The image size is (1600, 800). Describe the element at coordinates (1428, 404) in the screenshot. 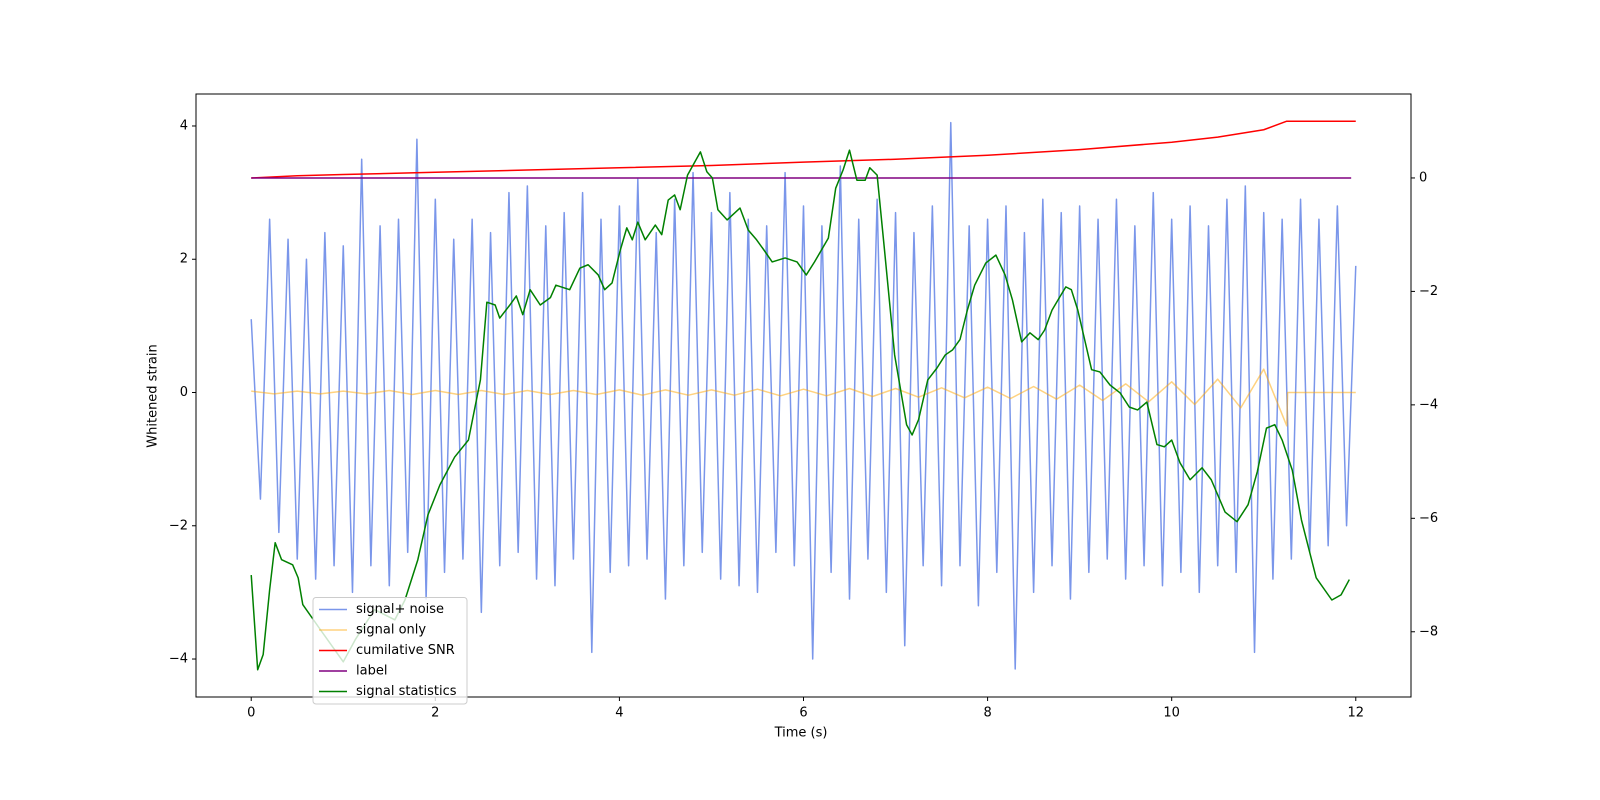

I see `y2-tick-label: −4` at that location.